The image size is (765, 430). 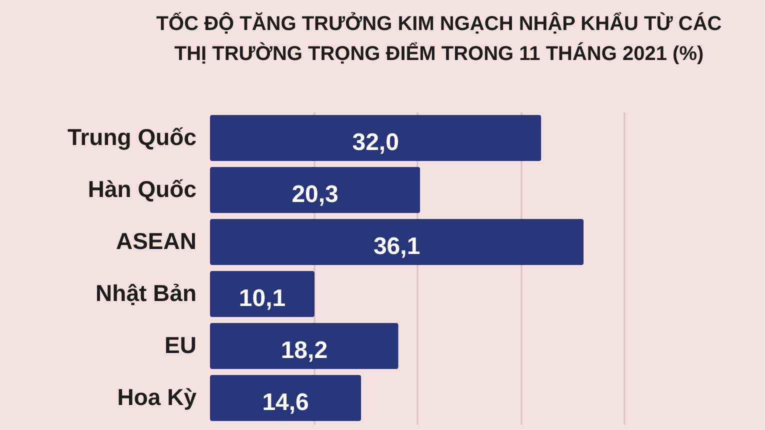 I want to click on y-tick-label: Hàn Quốc, so click(x=142, y=189).